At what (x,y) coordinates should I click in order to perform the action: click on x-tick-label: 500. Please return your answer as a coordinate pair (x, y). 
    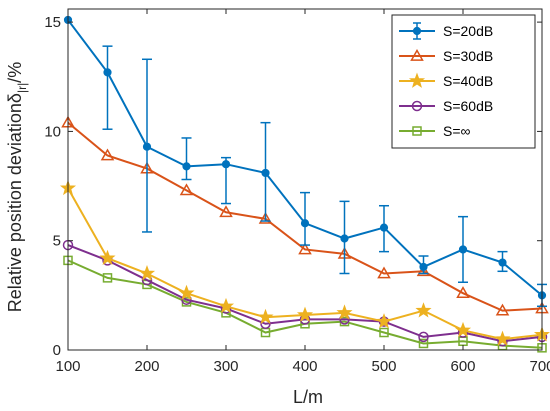
    Looking at the image, I should click on (383, 366).